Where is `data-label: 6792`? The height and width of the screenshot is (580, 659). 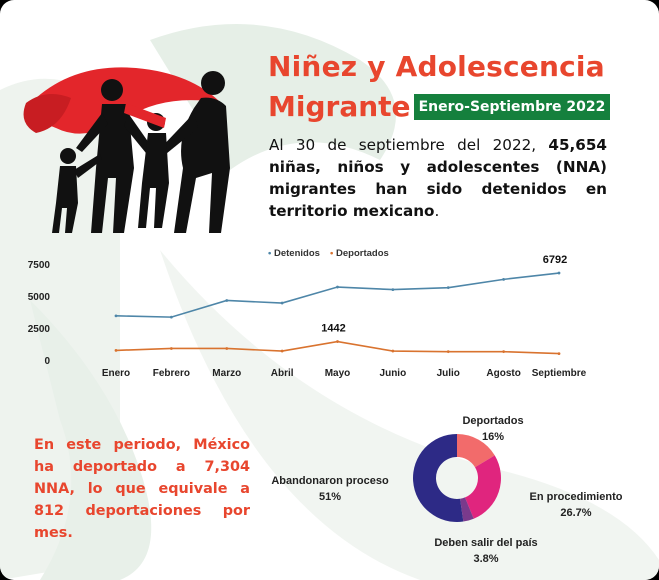
data-label: 6792 is located at coordinates (555, 260).